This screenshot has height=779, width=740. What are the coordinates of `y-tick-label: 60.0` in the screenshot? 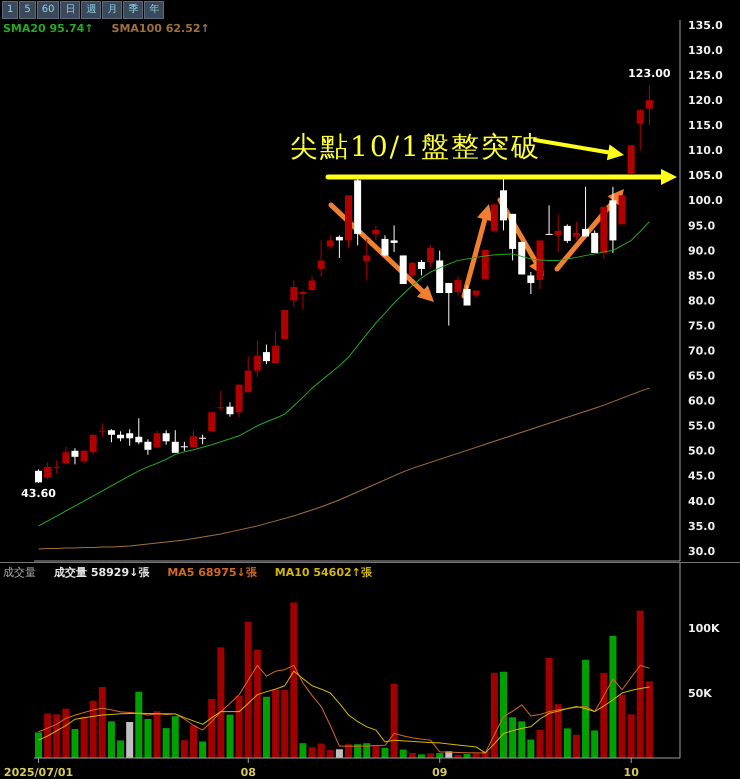 It's located at (702, 401).